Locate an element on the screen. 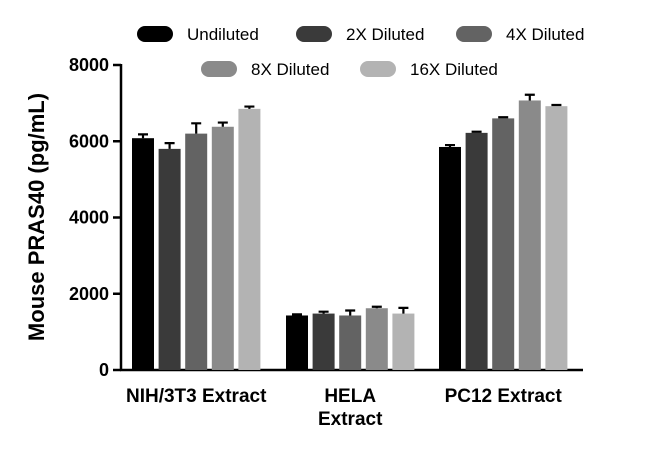 The height and width of the screenshot is (467, 650). y-tick-label: 6000 is located at coordinates (89, 141).